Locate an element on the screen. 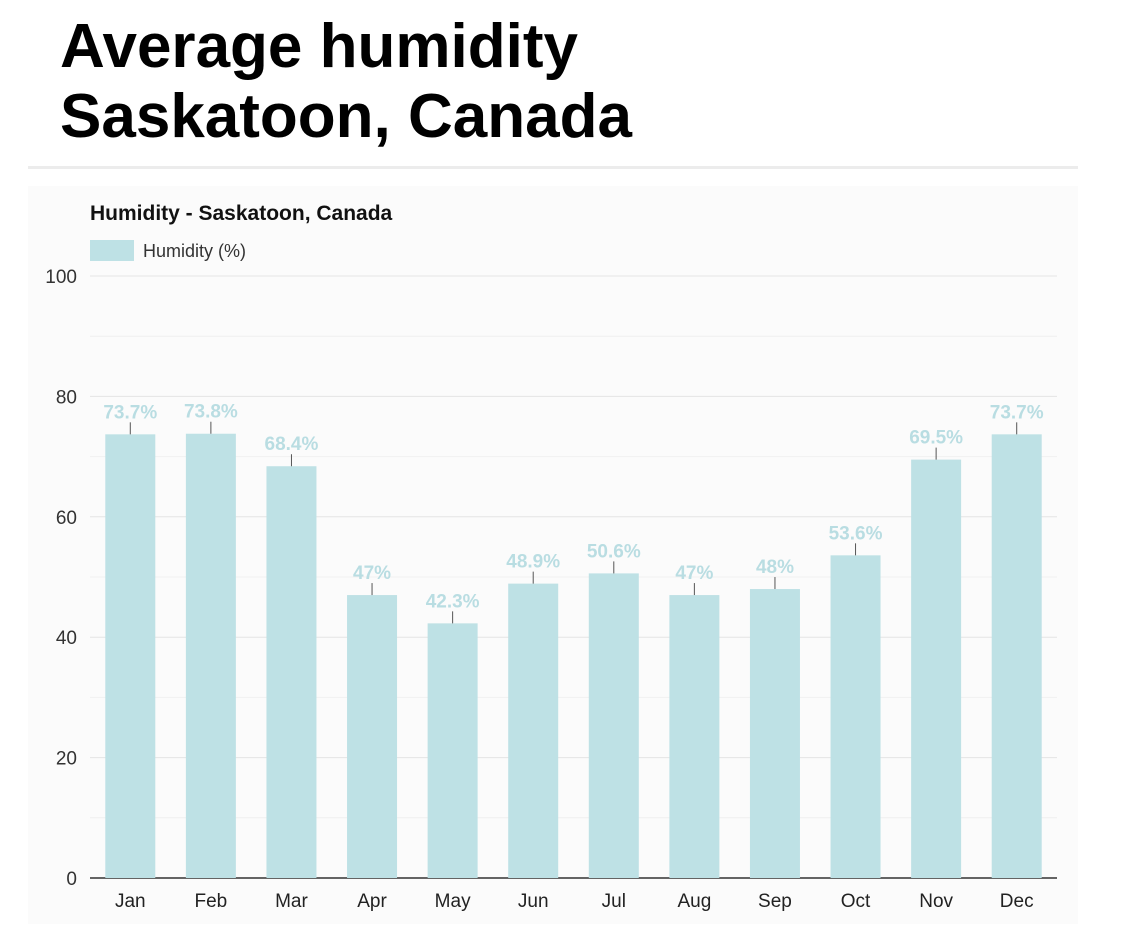 This screenshot has height=945, width=1125. x-tick-label: Jul is located at coordinates (614, 901).